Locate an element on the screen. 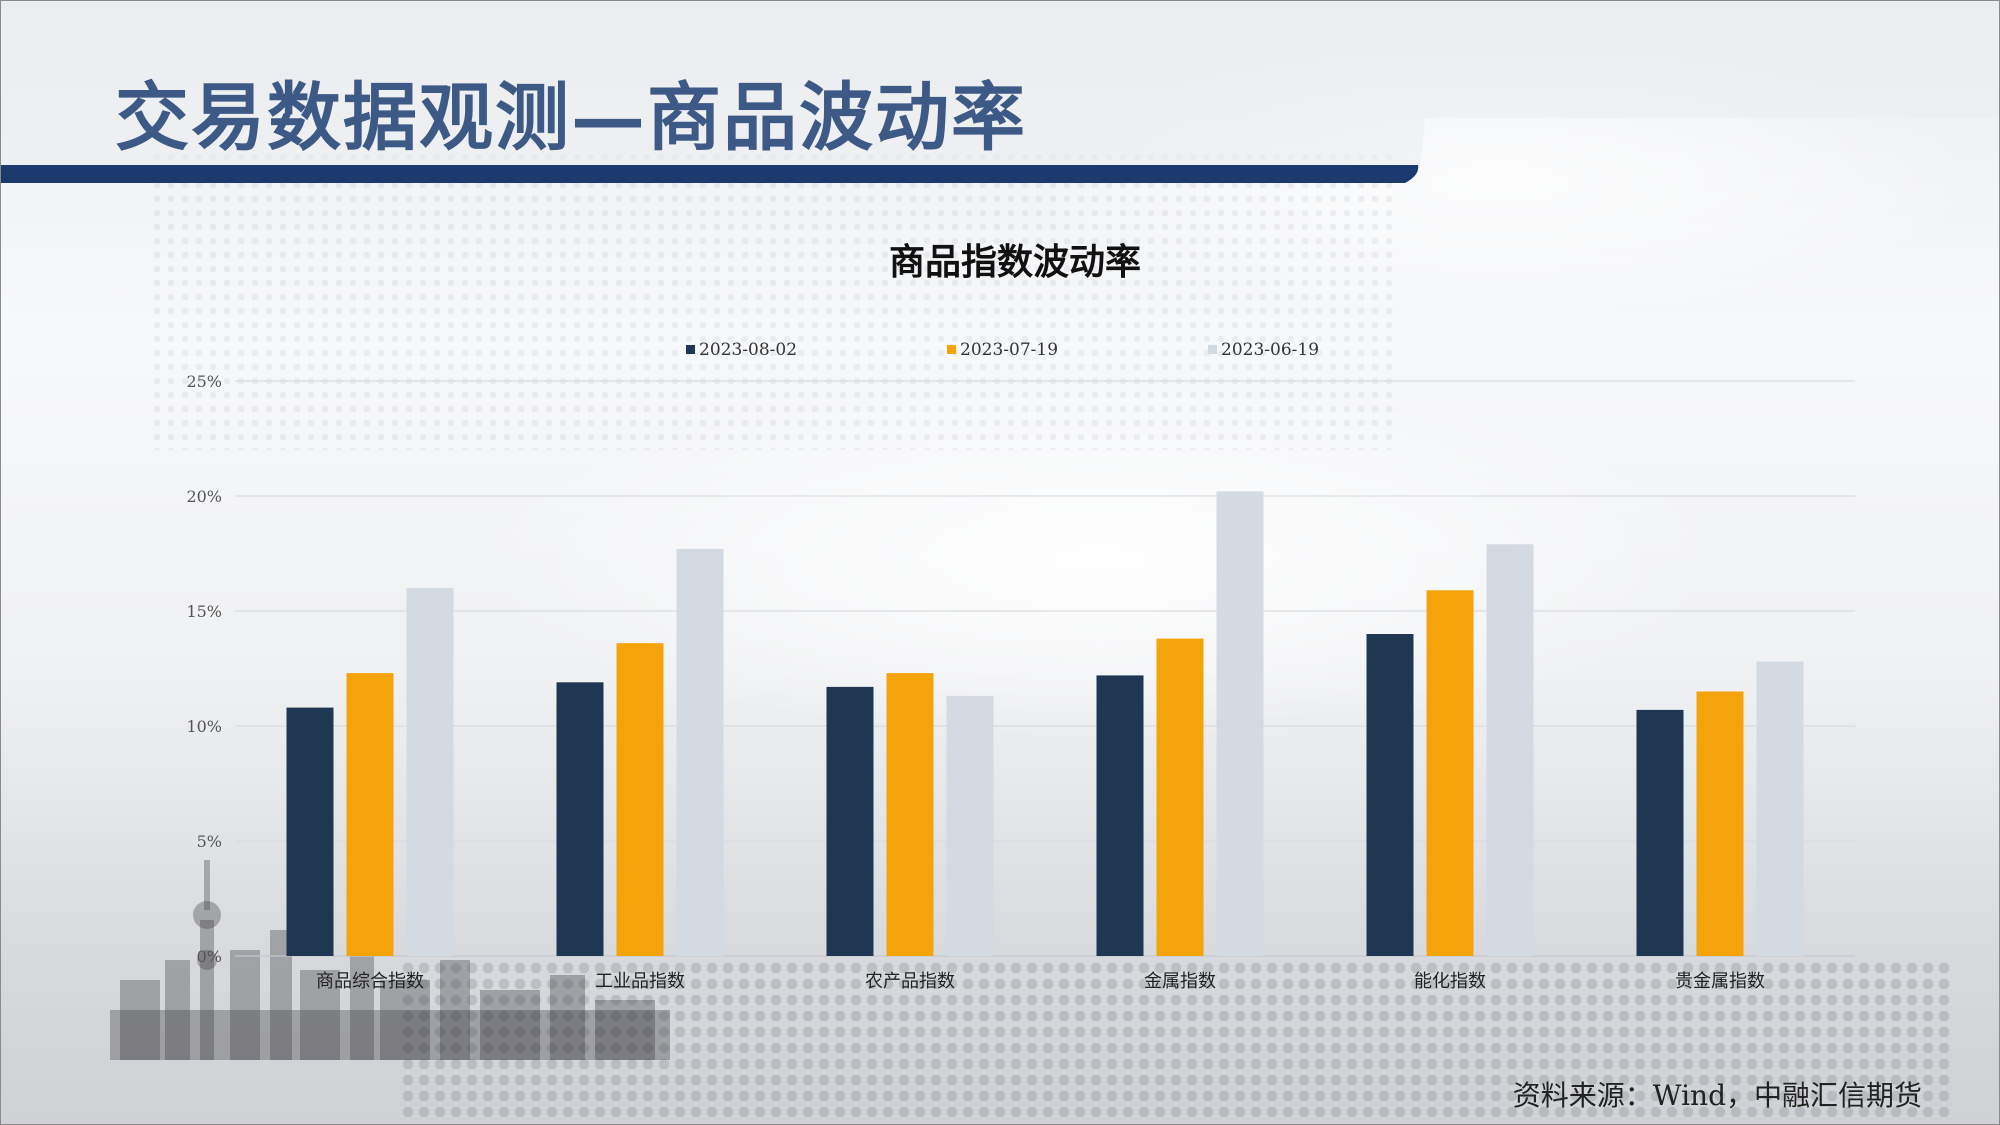  y-tick-label: 5% is located at coordinates (209, 841).